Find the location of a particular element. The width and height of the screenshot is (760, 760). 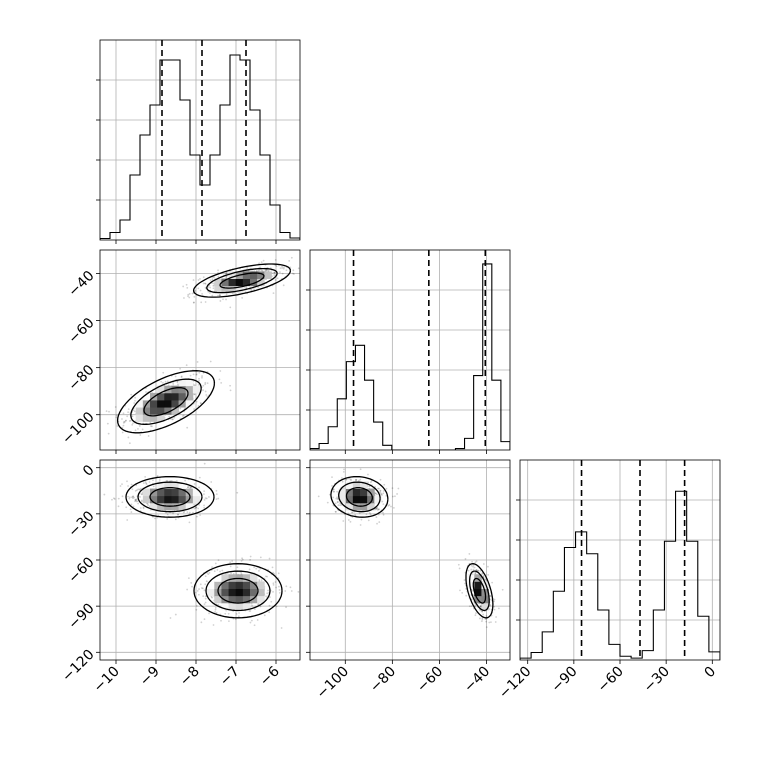

y-tick-label: −40 is located at coordinates (81, 284).